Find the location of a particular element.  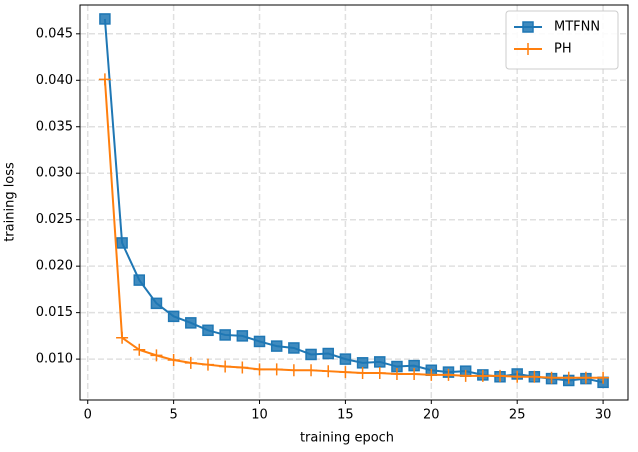

y-tick-label: 0.040 is located at coordinates (54, 80).